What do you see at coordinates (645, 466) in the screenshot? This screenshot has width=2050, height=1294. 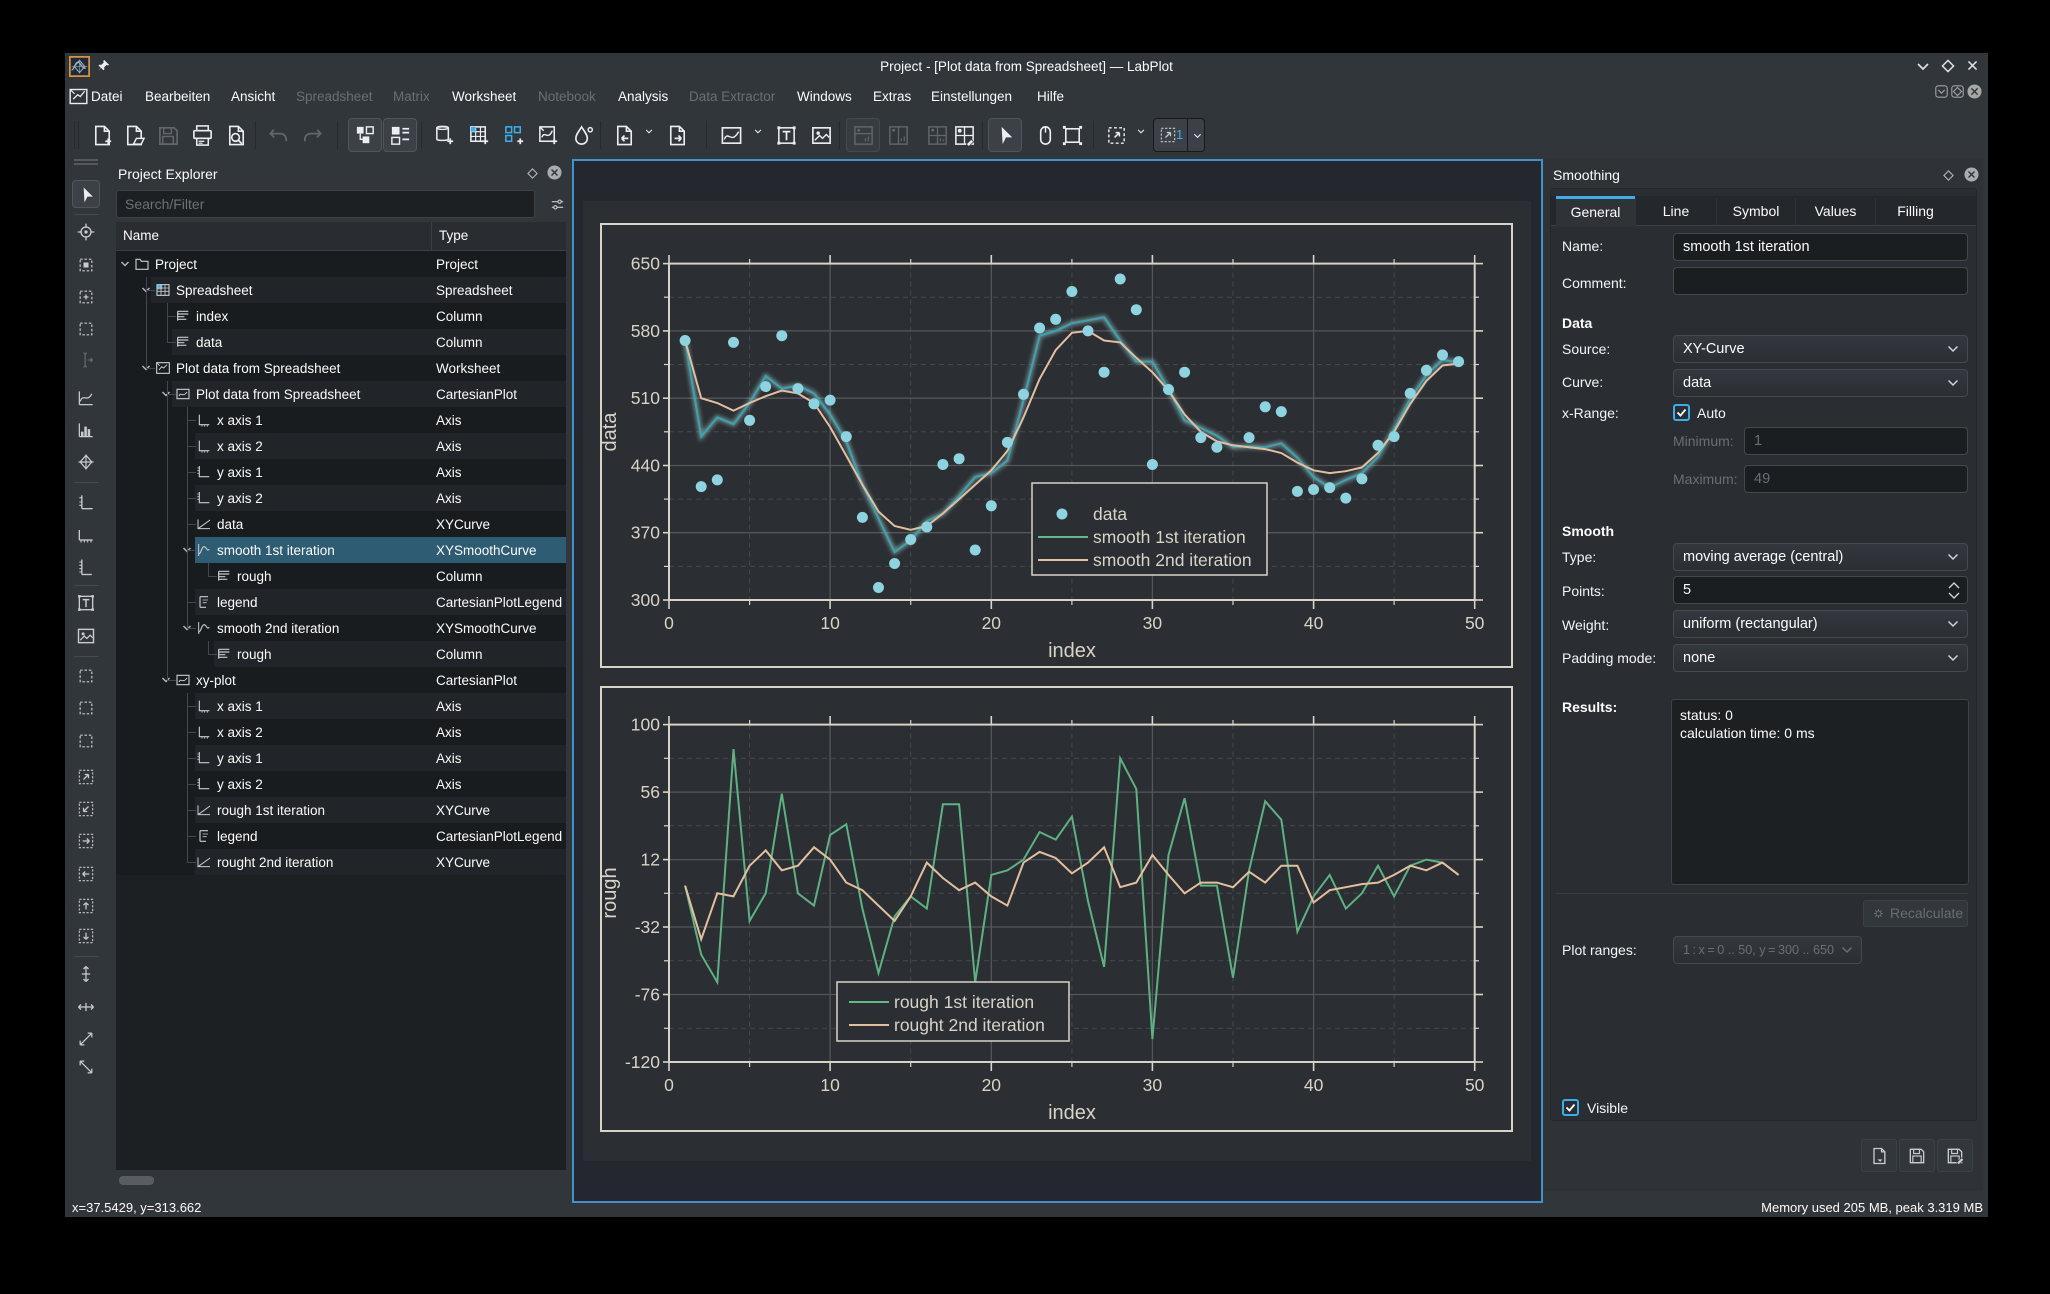 I see `svg-text: 440` at bounding box center [645, 466].